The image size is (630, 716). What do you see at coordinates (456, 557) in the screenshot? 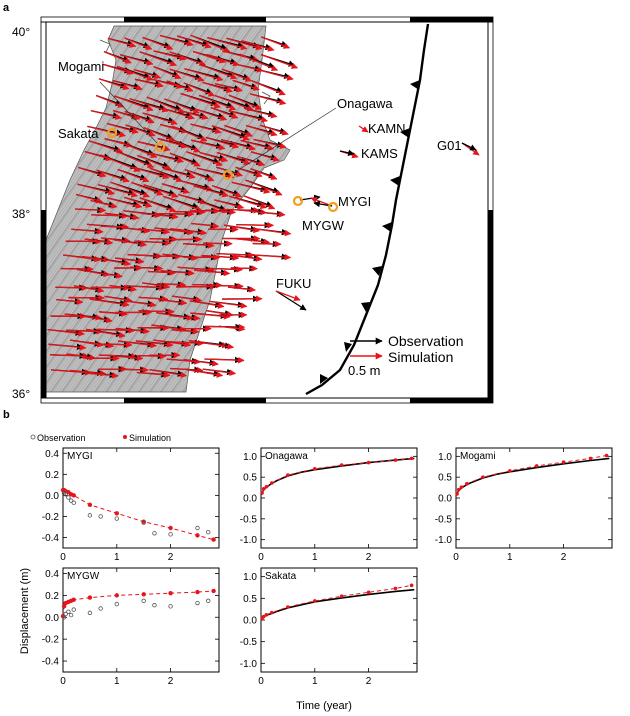
I see `x-tick-label: 0` at bounding box center [456, 557].